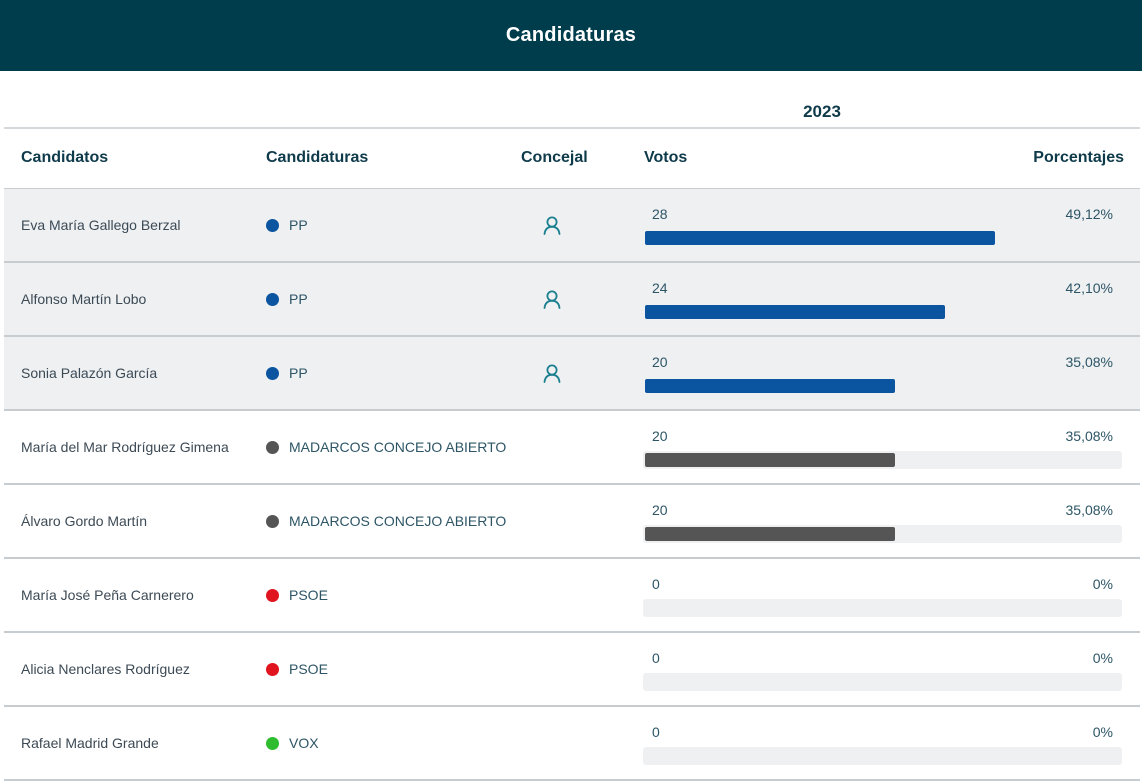 The image size is (1142, 784). What do you see at coordinates (1089, 214) in the screenshot?
I see `percentage-value: 49,12%` at bounding box center [1089, 214].